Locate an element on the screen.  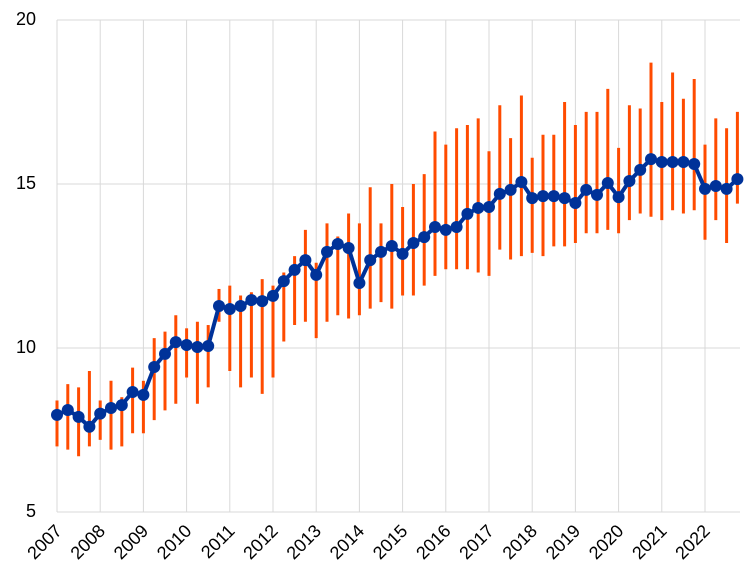
x-tick-label: 2011 is located at coordinates (218, 542).